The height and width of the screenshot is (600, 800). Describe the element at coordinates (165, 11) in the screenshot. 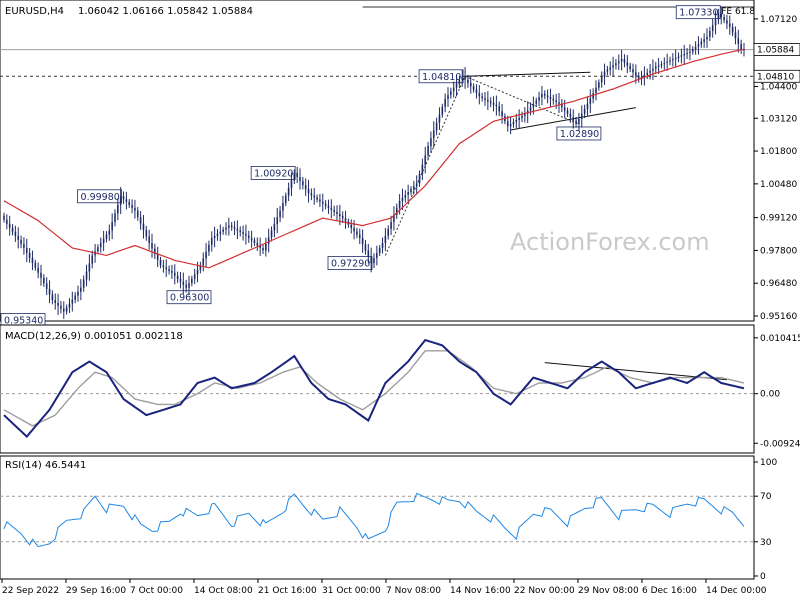

I see `price-ohlc: 1.06042 1.06166 1.05842 1.05884` at that location.